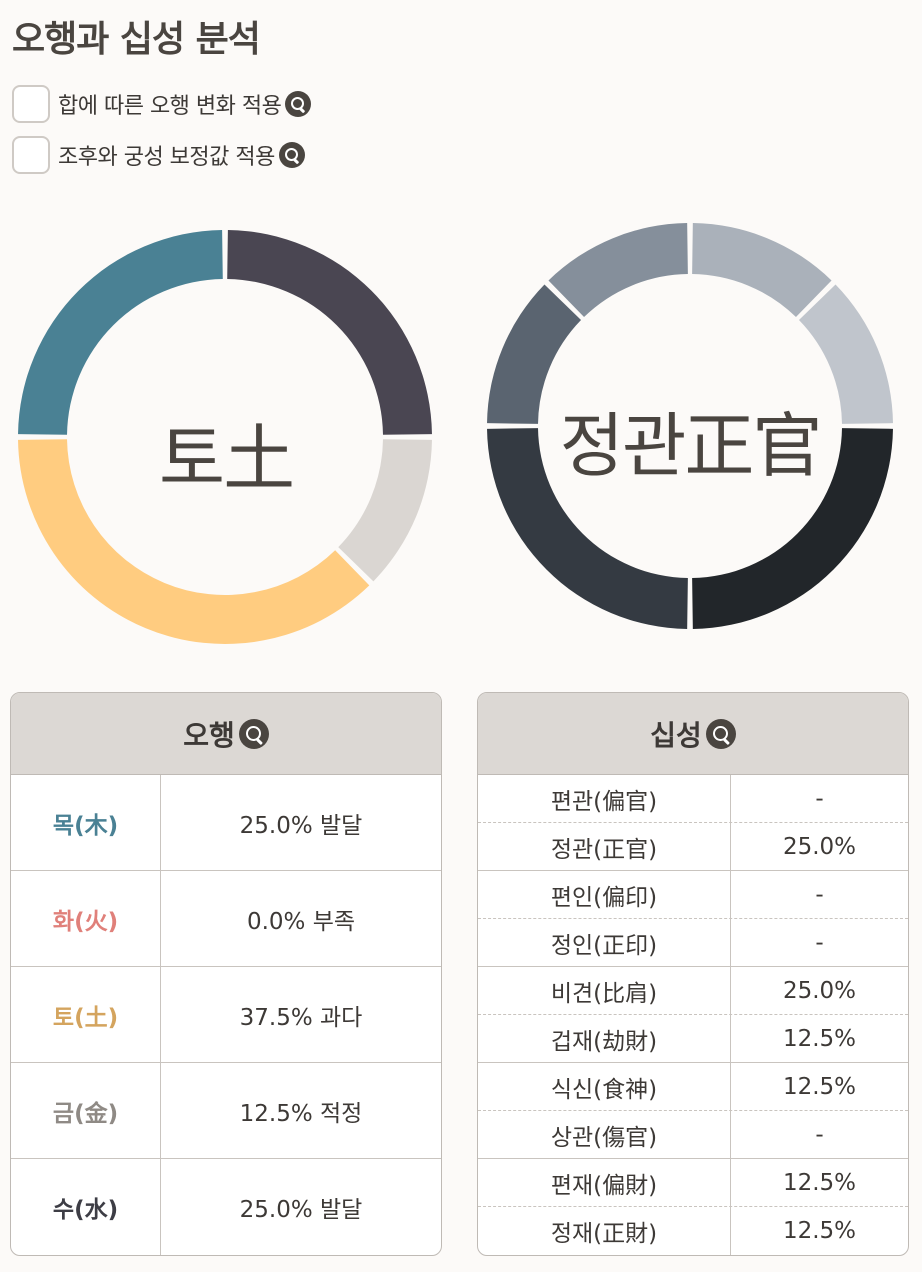 Image resolution: width=922 pixels, height=1272 pixels. Describe the element at coordinates (86, 1110) in the screenshot. I see `element-name: 금(金)` at that location.